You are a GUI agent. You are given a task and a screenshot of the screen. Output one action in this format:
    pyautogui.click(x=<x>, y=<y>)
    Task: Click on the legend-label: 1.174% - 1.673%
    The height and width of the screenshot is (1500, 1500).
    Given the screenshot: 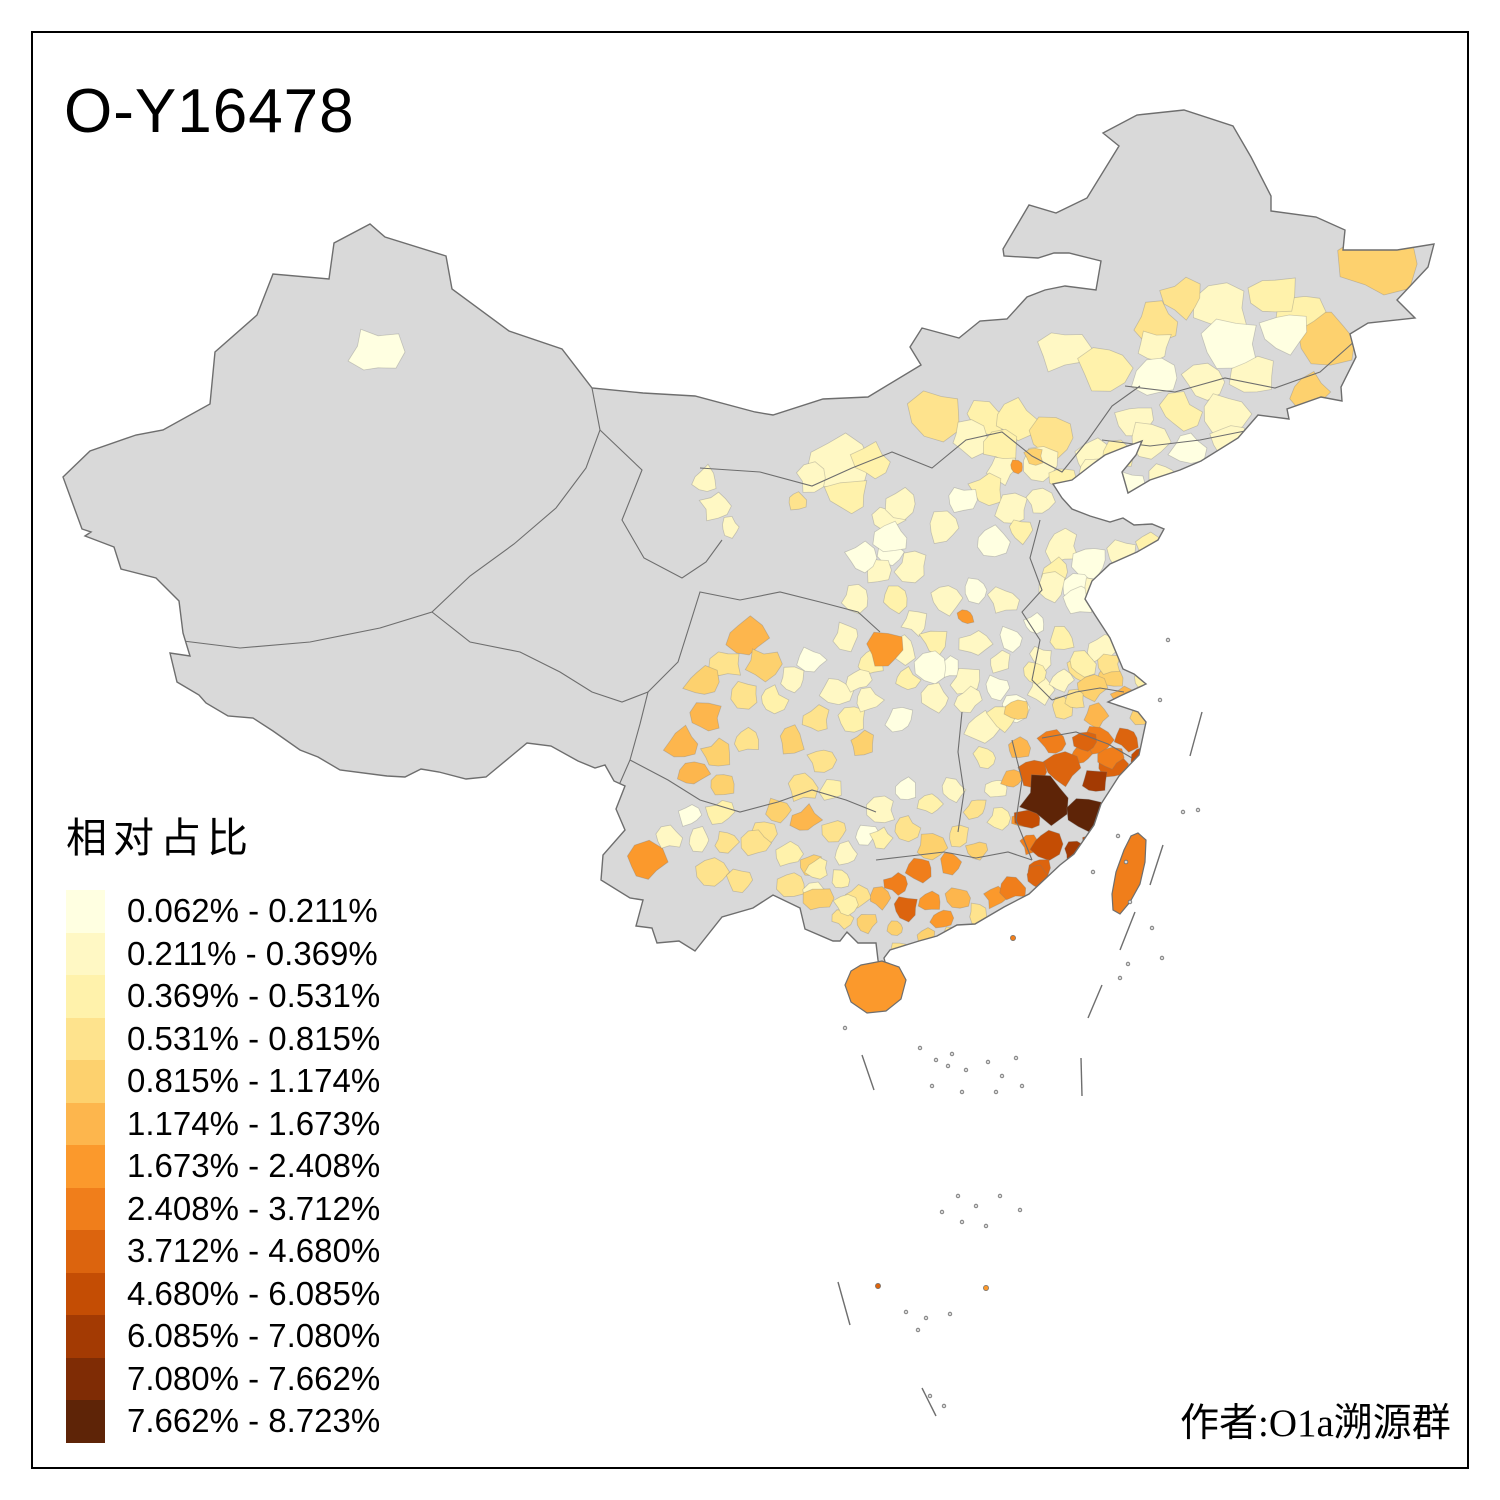 What is the action you would take?
    pyautogui.click(x=254, y=1123)
    